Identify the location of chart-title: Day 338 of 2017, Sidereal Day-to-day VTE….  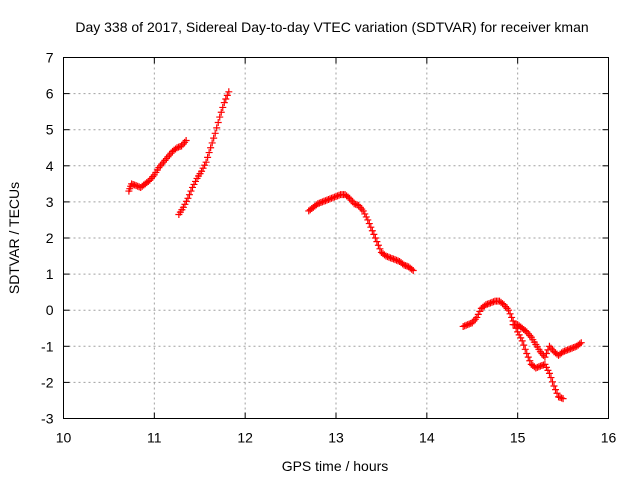
(331, 27).